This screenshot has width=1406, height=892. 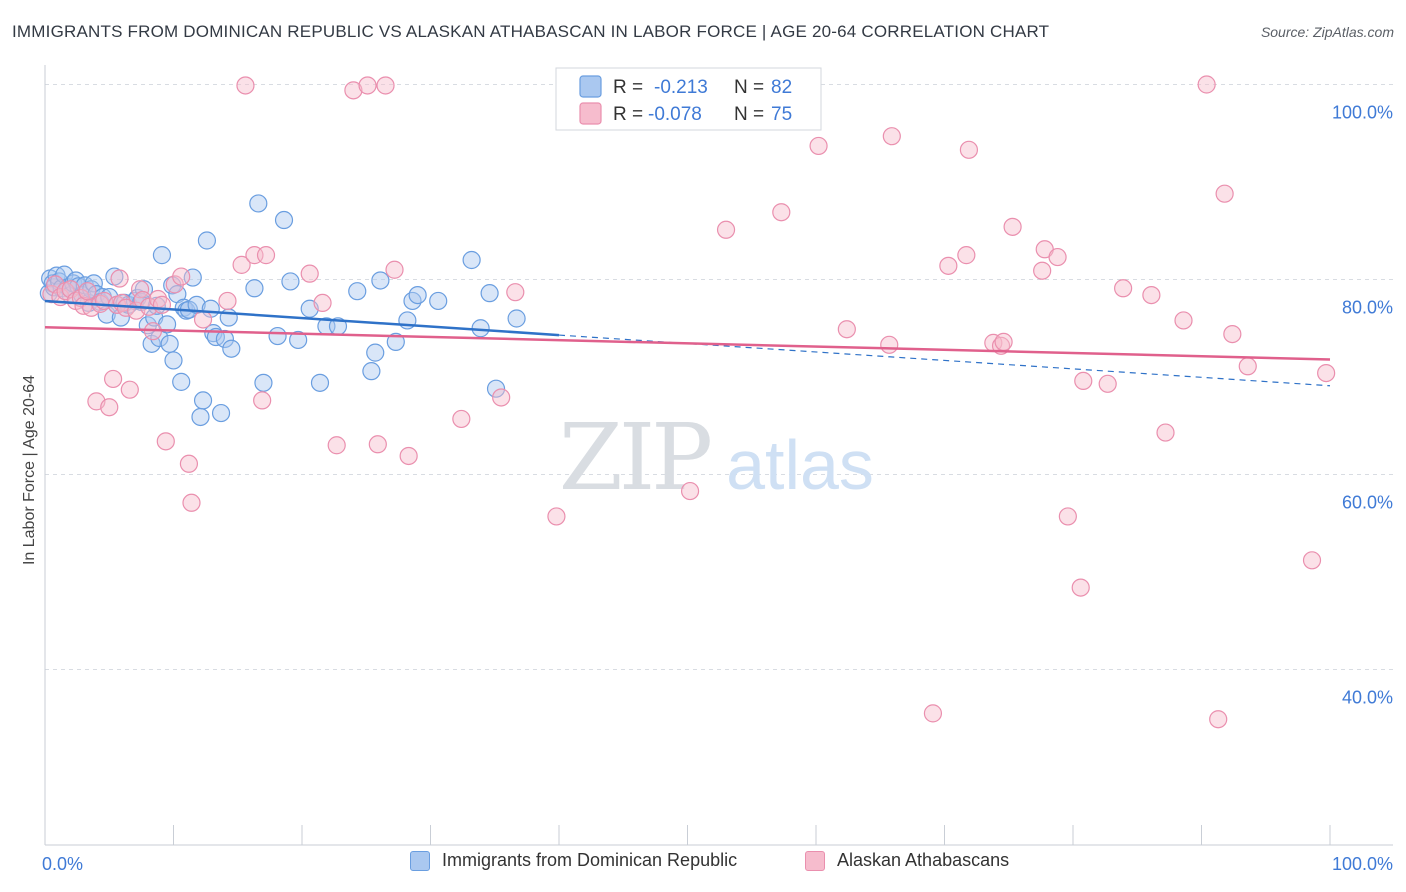 I want to click on x-tick-label: 0.0%, so click(x=62, y=864).